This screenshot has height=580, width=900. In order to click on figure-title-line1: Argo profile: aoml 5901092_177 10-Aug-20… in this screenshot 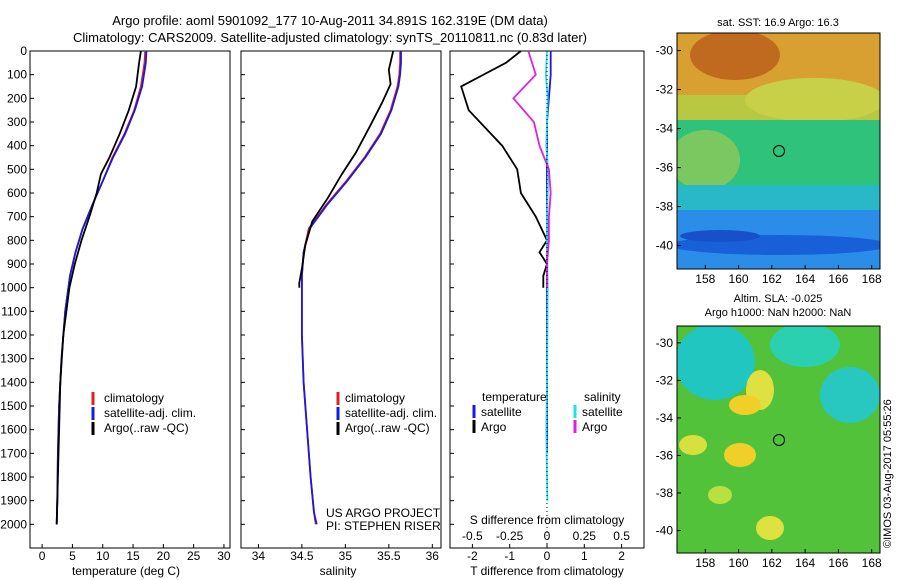, I will do `click(330, 20)`.